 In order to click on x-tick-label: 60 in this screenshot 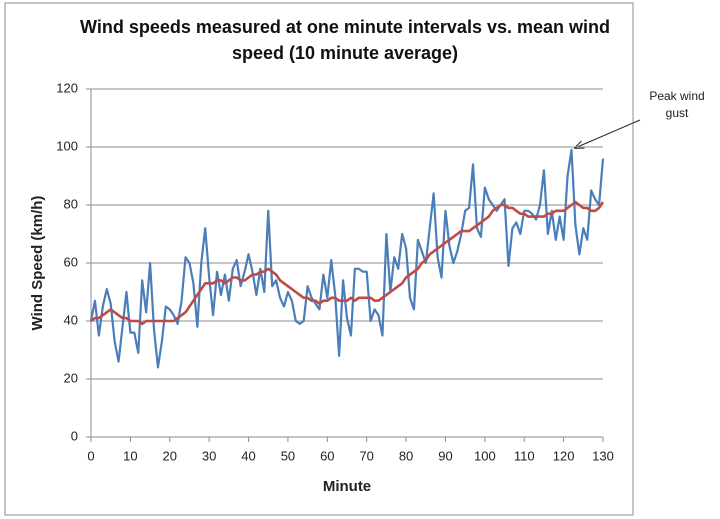, I will do `click(327, 455)`.